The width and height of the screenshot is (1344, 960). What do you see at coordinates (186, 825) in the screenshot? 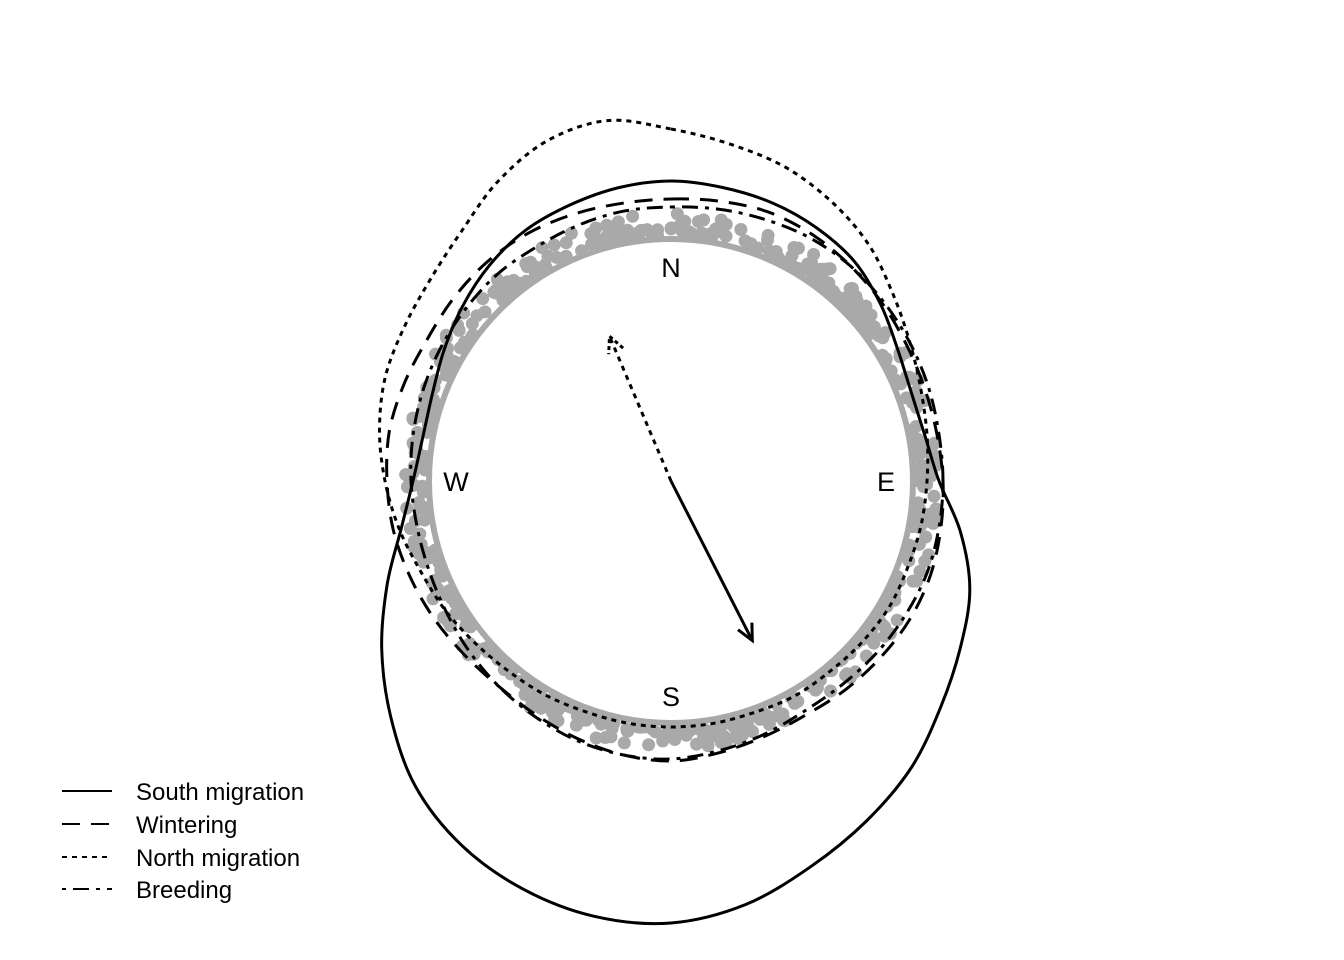
I see `legend-label-wintering: Wintering` at bounding box center [186, 825].